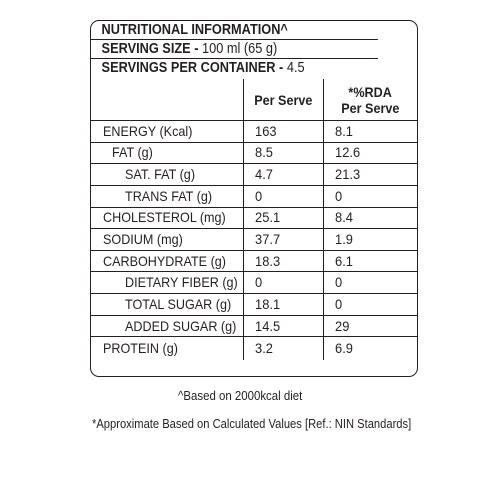 This screenshot has width=500, height=500. I want to click on per-serve-value: 4.7, so click(263, 174).